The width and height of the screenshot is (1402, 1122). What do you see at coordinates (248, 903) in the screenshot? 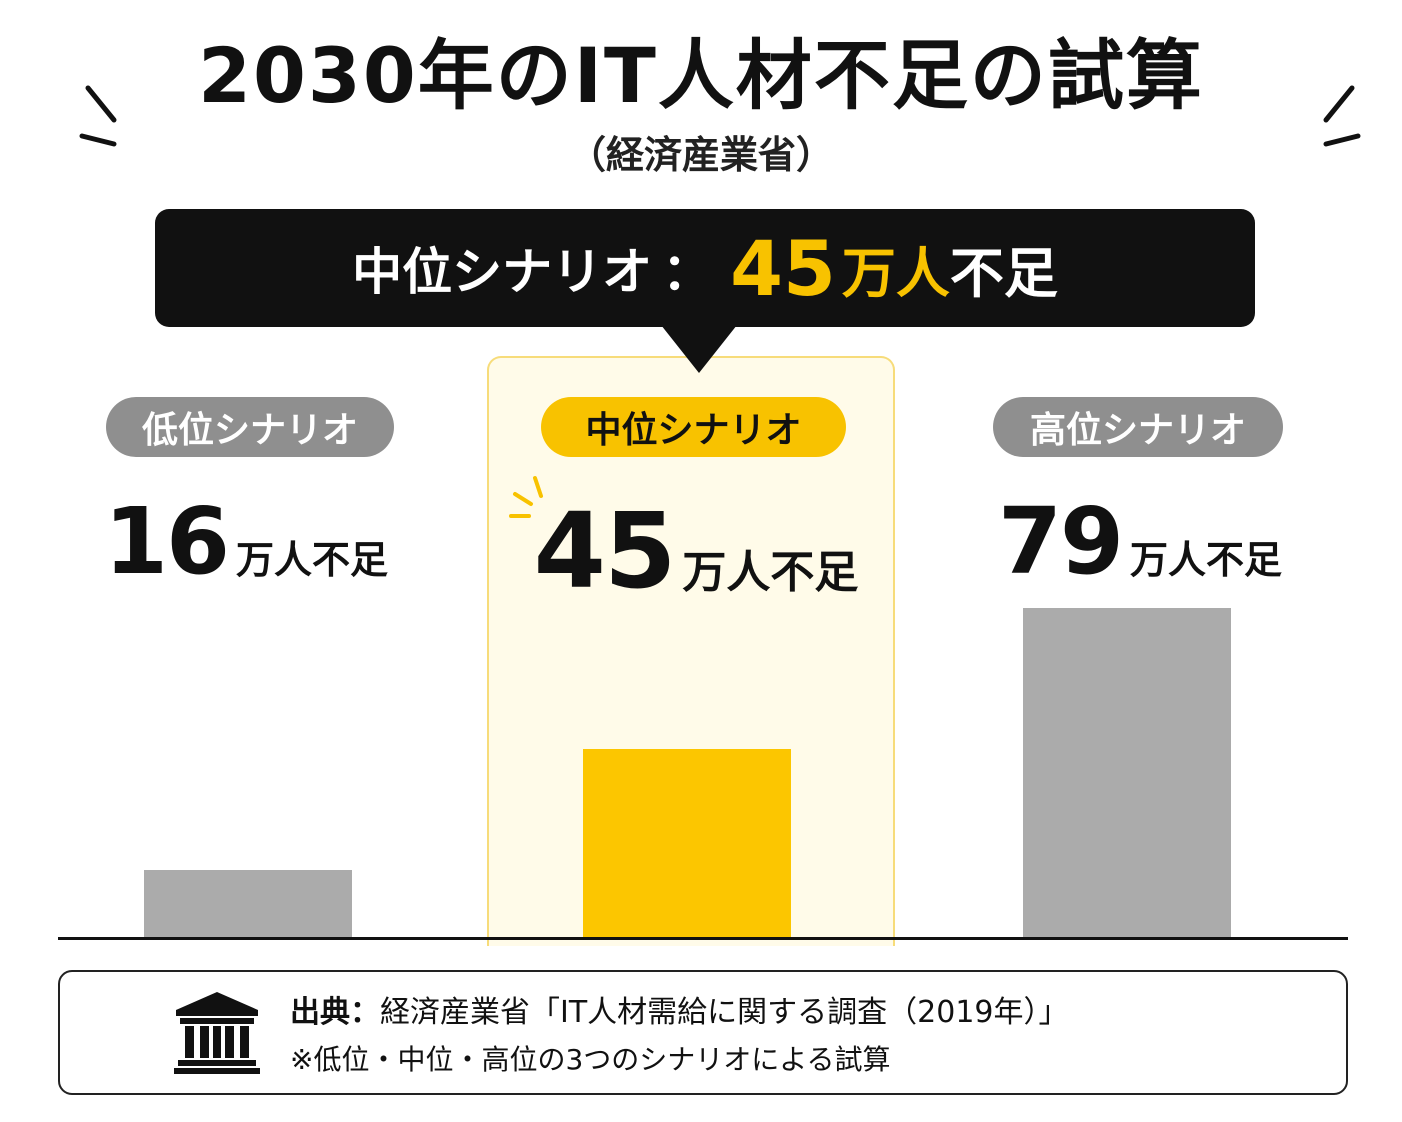
I see `bar-low` at bounding box center [248, 903].